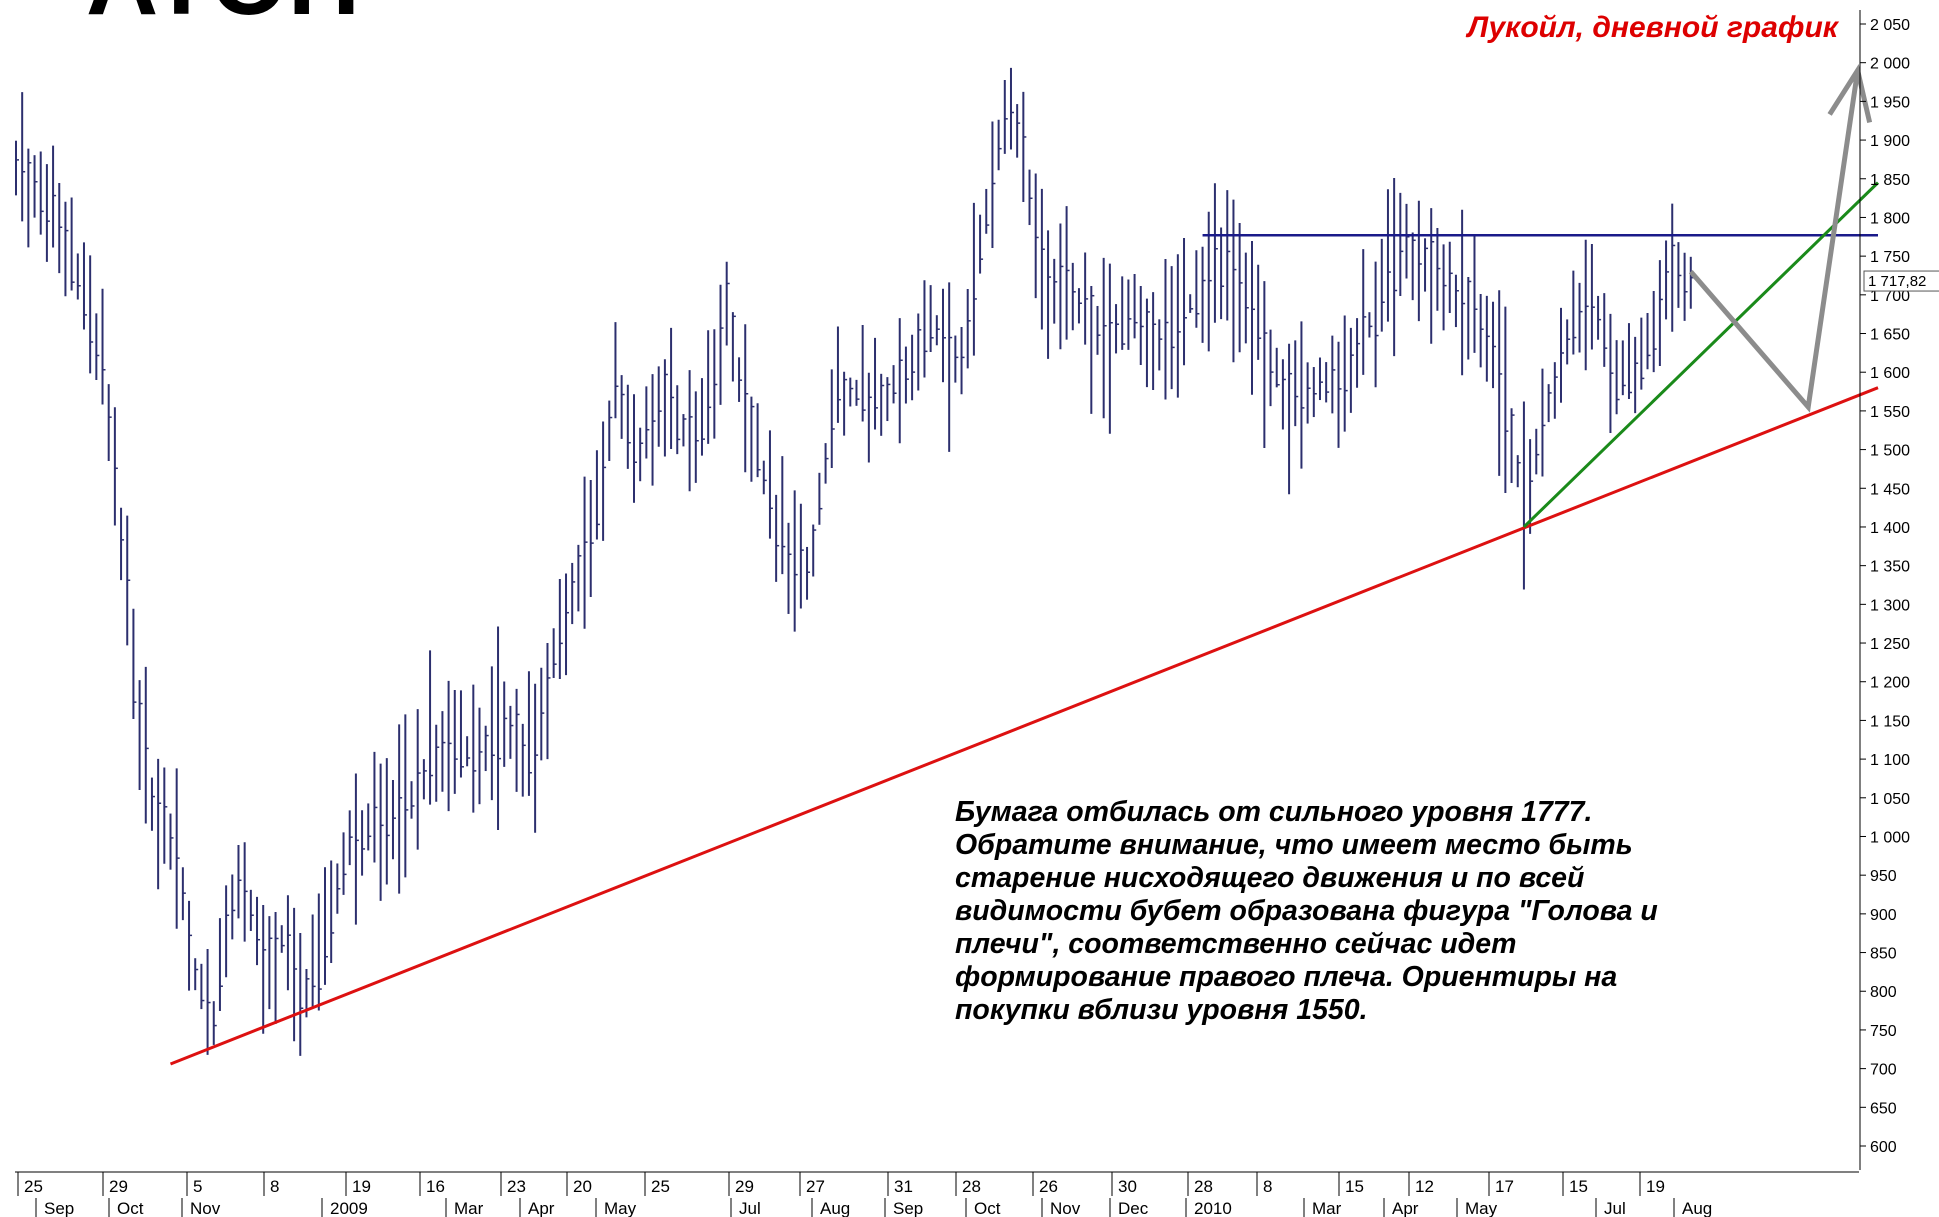 The width and height of the screenshot is (1939, 1217). Describe the element at coordinates (1652, 27) in the screenshot. I see `chart-title: Лукойл, дневной график` at that location.